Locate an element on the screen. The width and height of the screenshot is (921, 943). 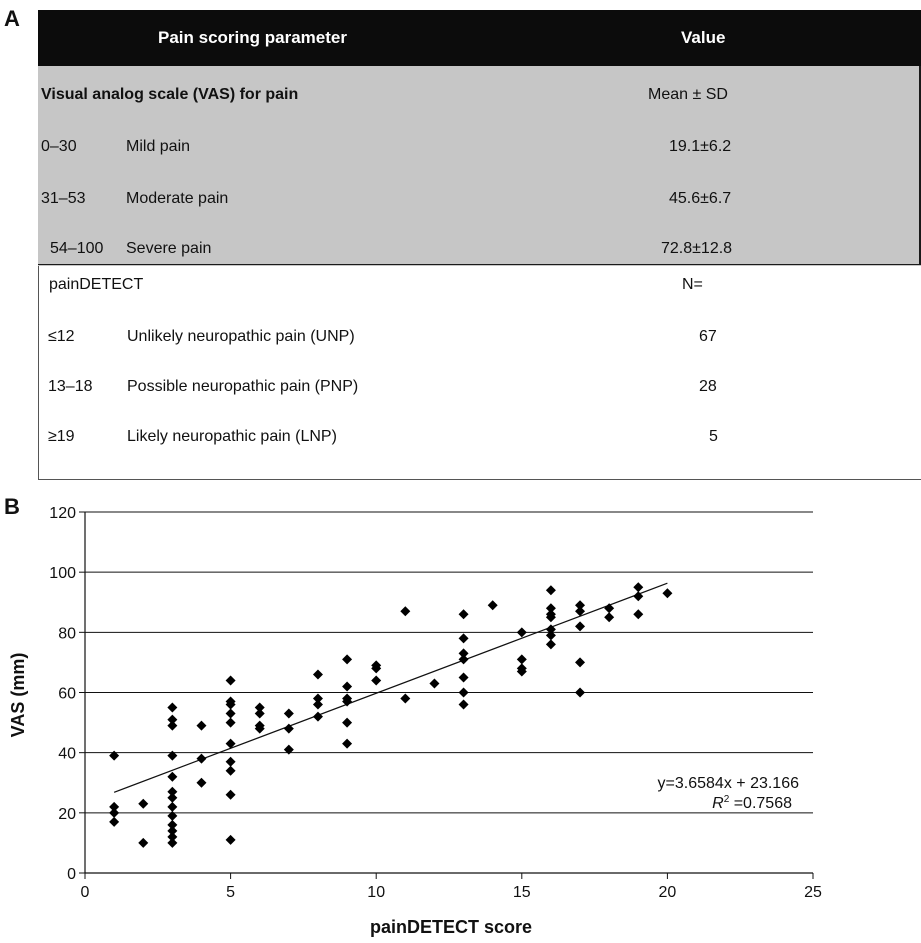
paindetect-value-header: N= is located at coordinates (692, 284).